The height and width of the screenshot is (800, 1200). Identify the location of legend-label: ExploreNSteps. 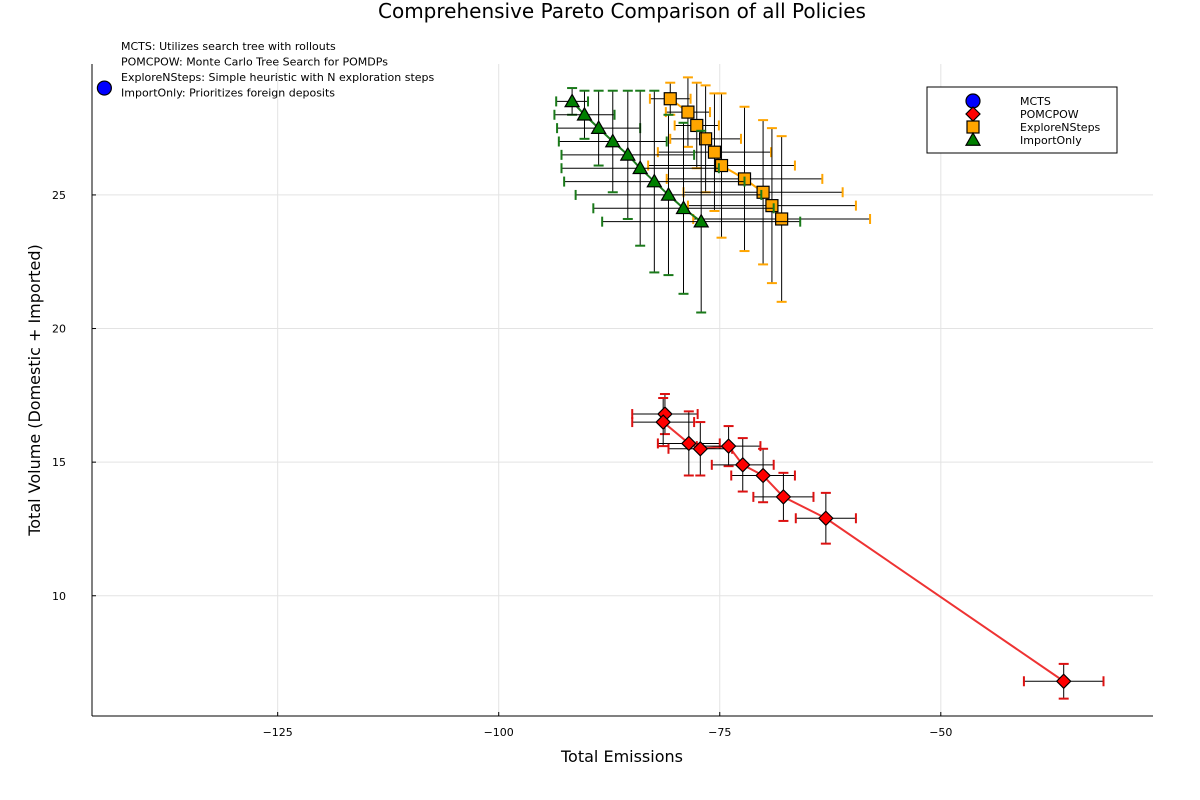
(1060, 127).